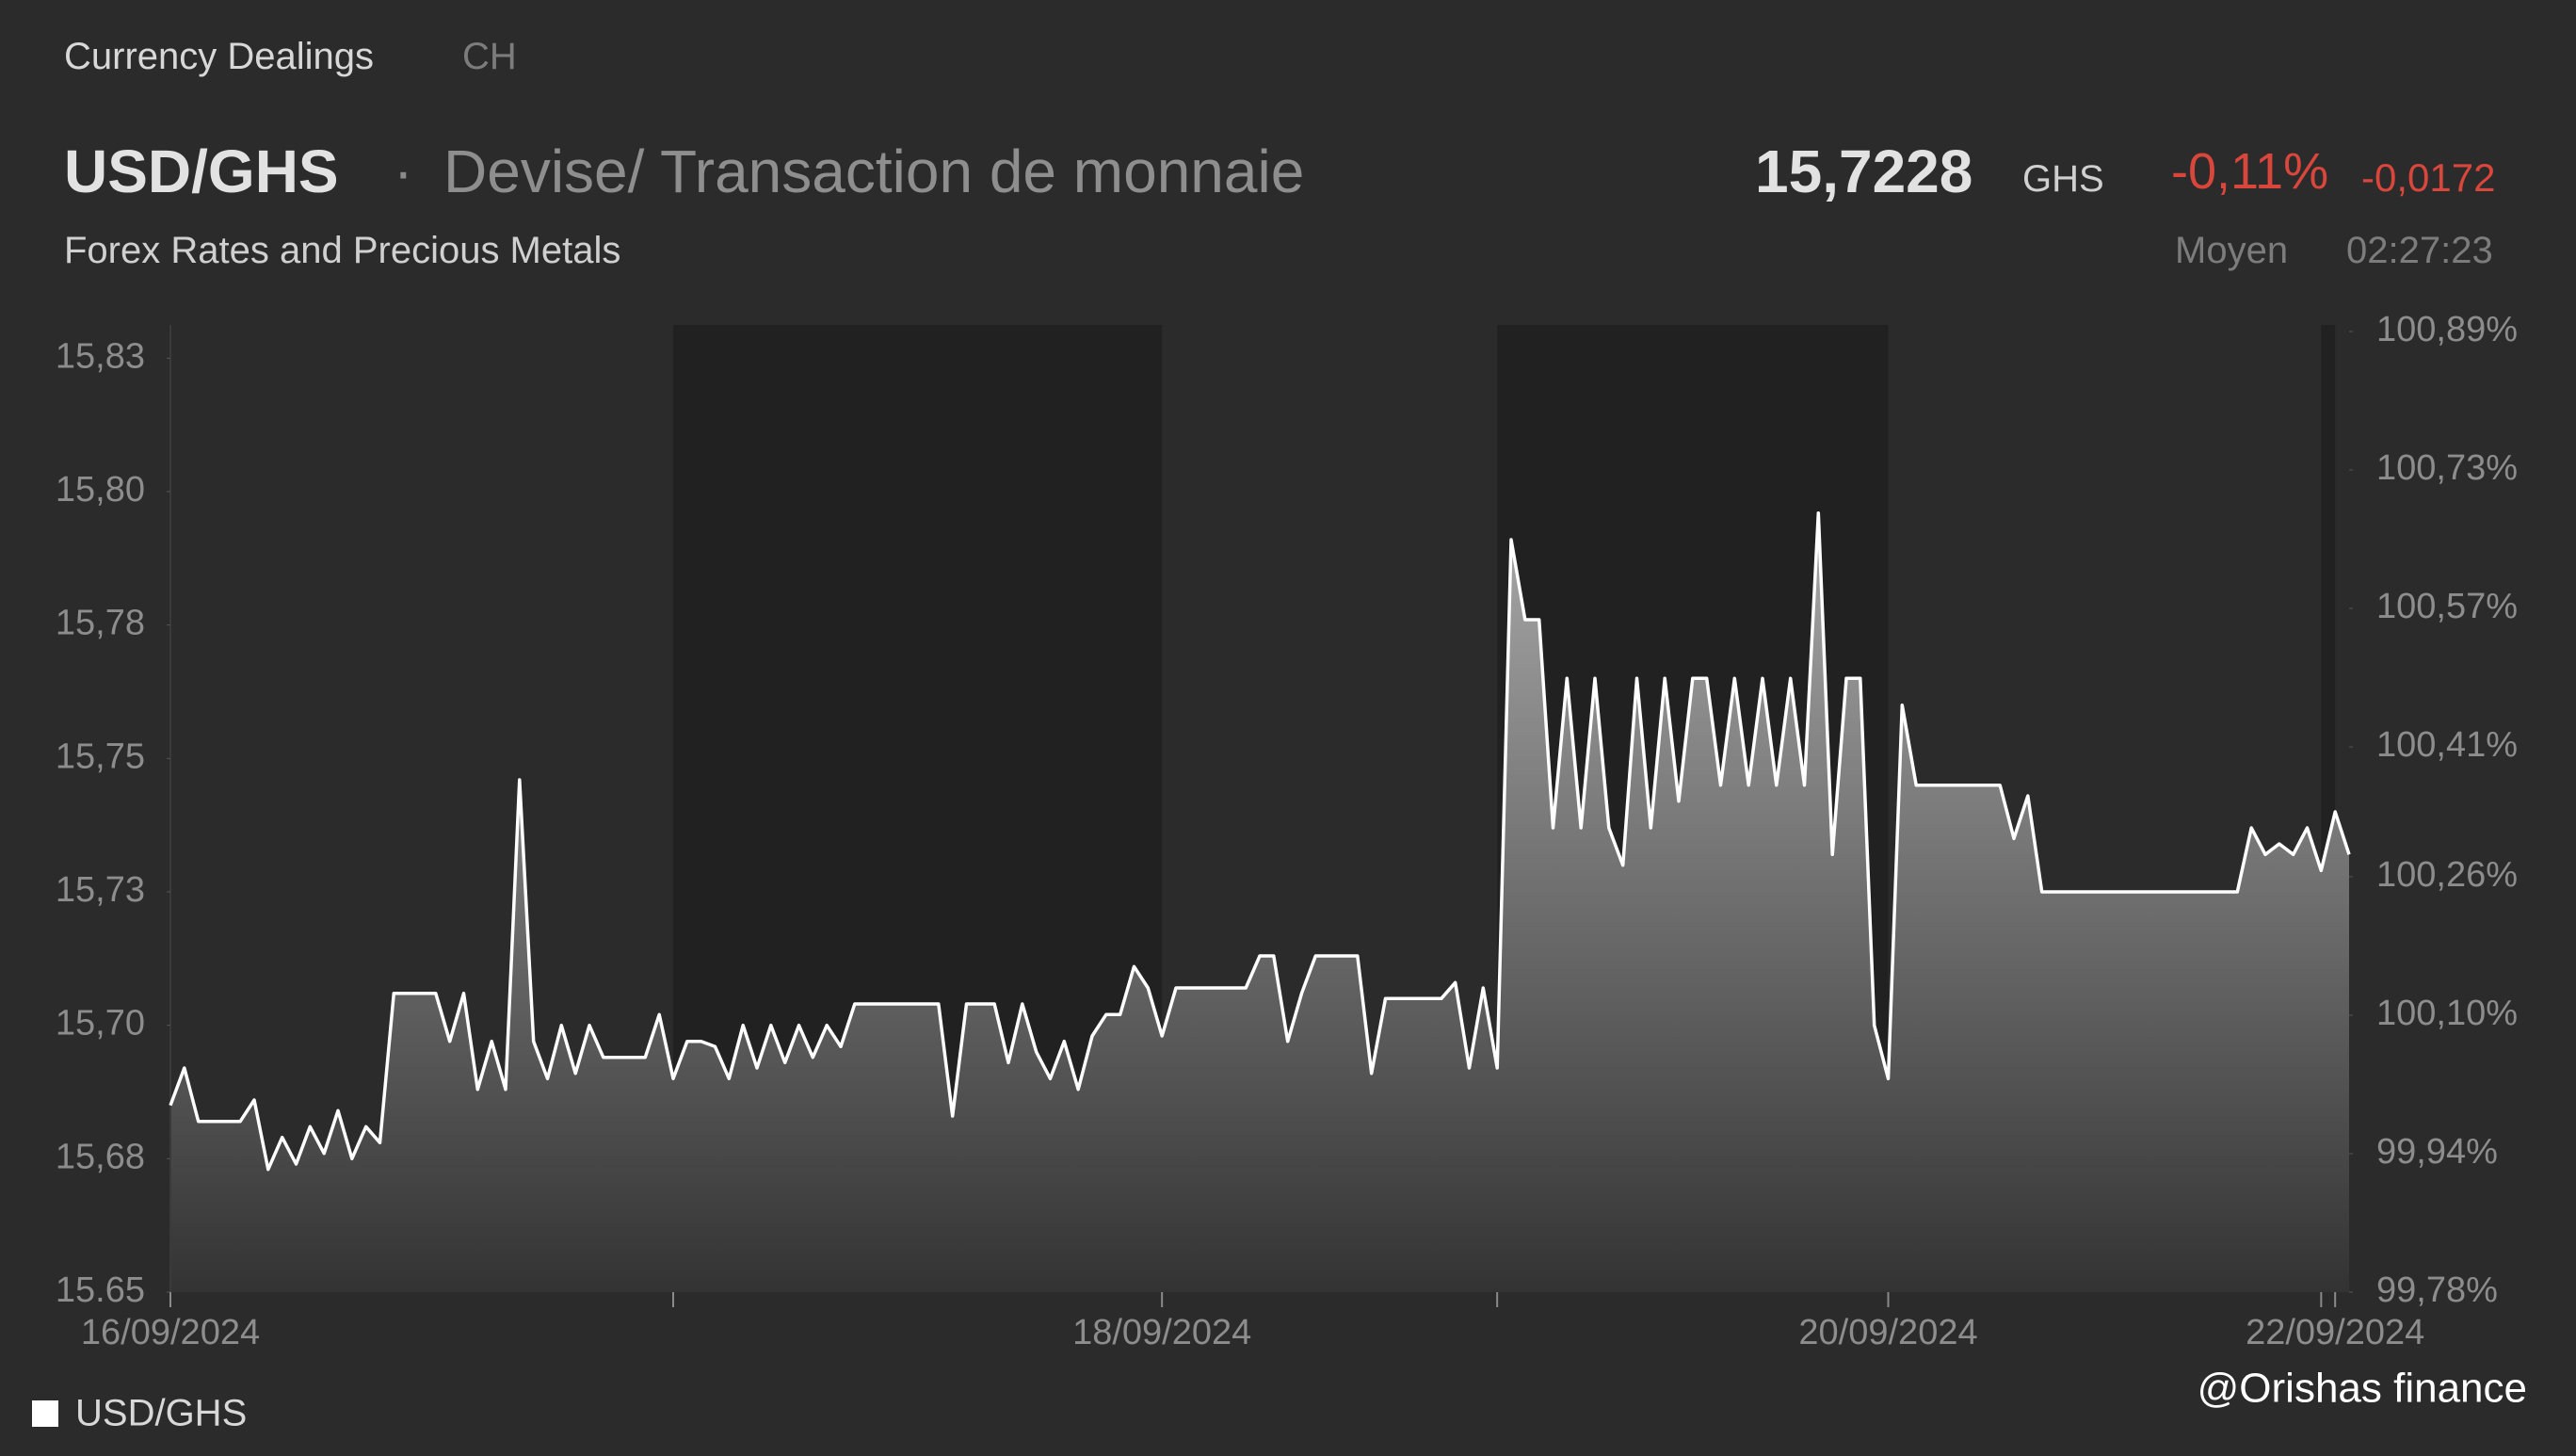 The width and height of the screenshot is (2576, 1456). What do you see at coordinates (100, 1023) in the screenshot?
I see `y-tick-label: 15,70` at bounding box center [100, 1023].